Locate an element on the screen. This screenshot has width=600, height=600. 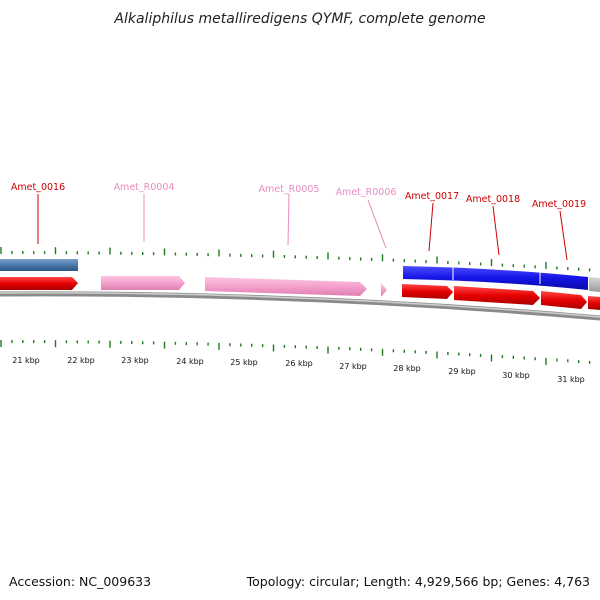
gene-label-amet-r0004: Amet_R0004 is located at coordinates (144, 187).